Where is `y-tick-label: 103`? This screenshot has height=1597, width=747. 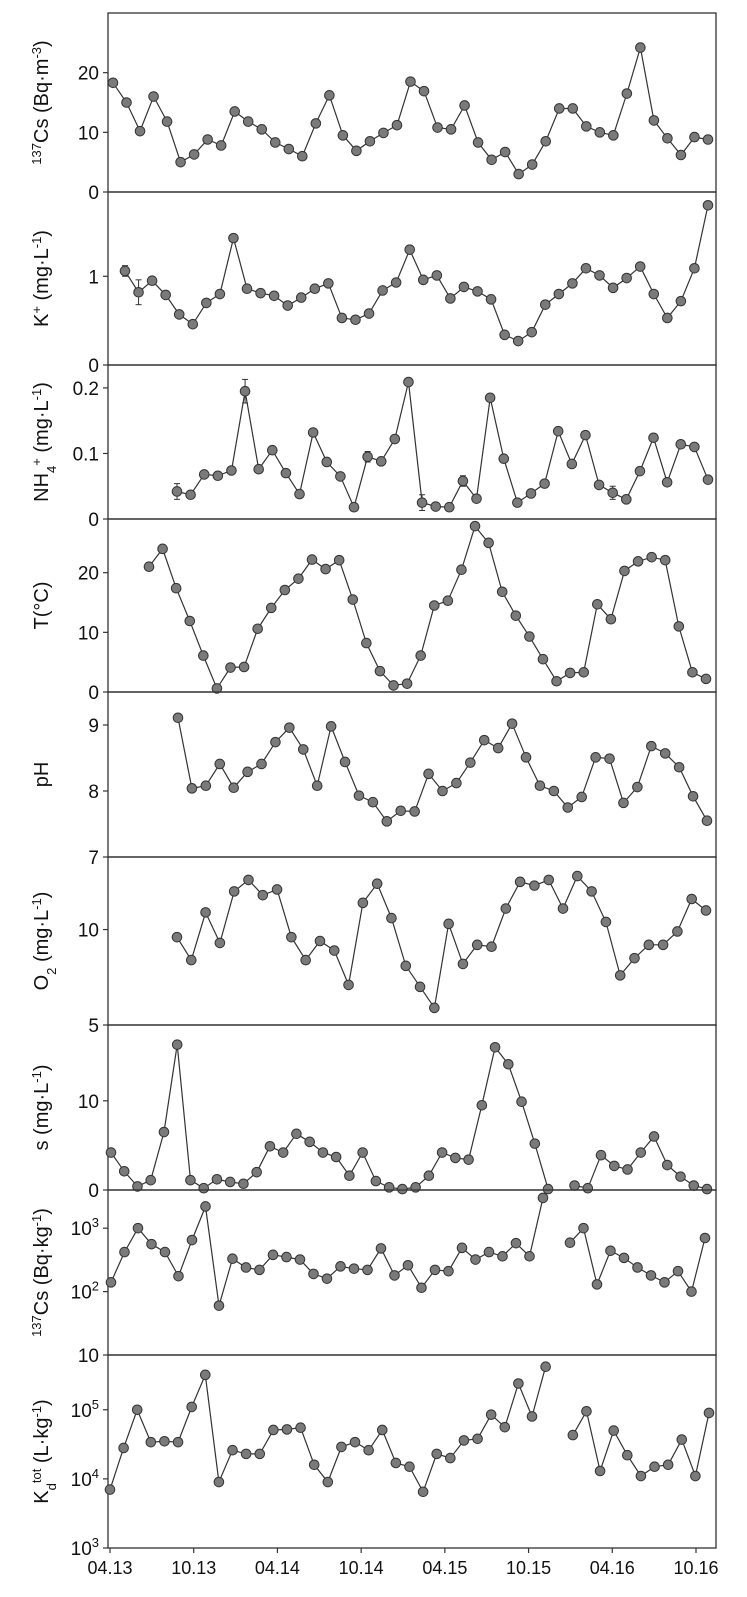
y-tick-label: 103 is located at coordinates (85, 1547).